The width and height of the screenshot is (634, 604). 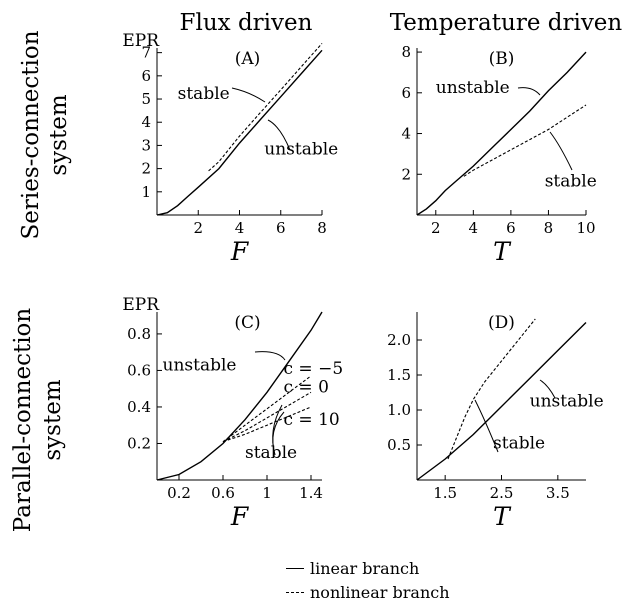 I want to click on panel-a: 2 4 6 8 1 2 3 4 5 6 7 F EPR (A)stable unstable, so click(x=230, y=148).